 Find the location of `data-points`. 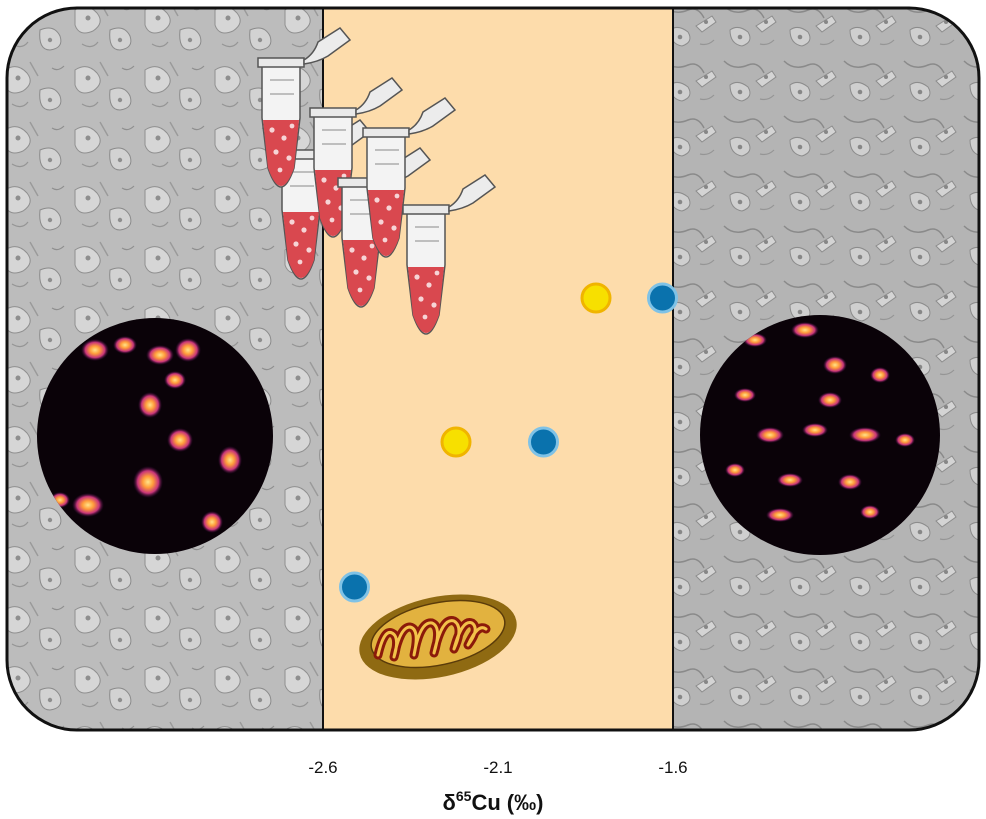

data-points is located at coordinates (508, 442).